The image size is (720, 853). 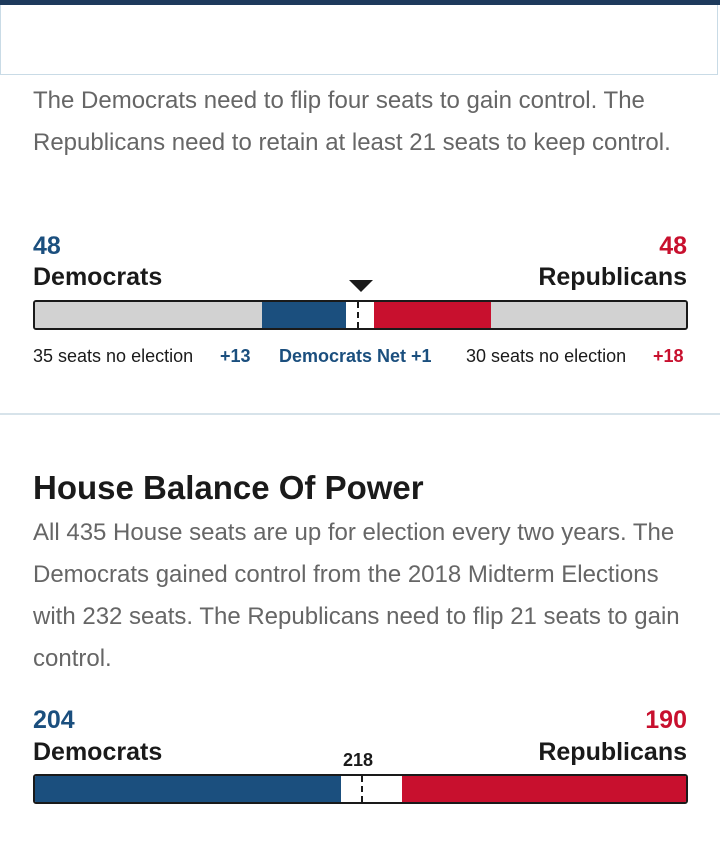 I want to click on house-section-title: House Balance Of Power, so click(x=228, y=487).